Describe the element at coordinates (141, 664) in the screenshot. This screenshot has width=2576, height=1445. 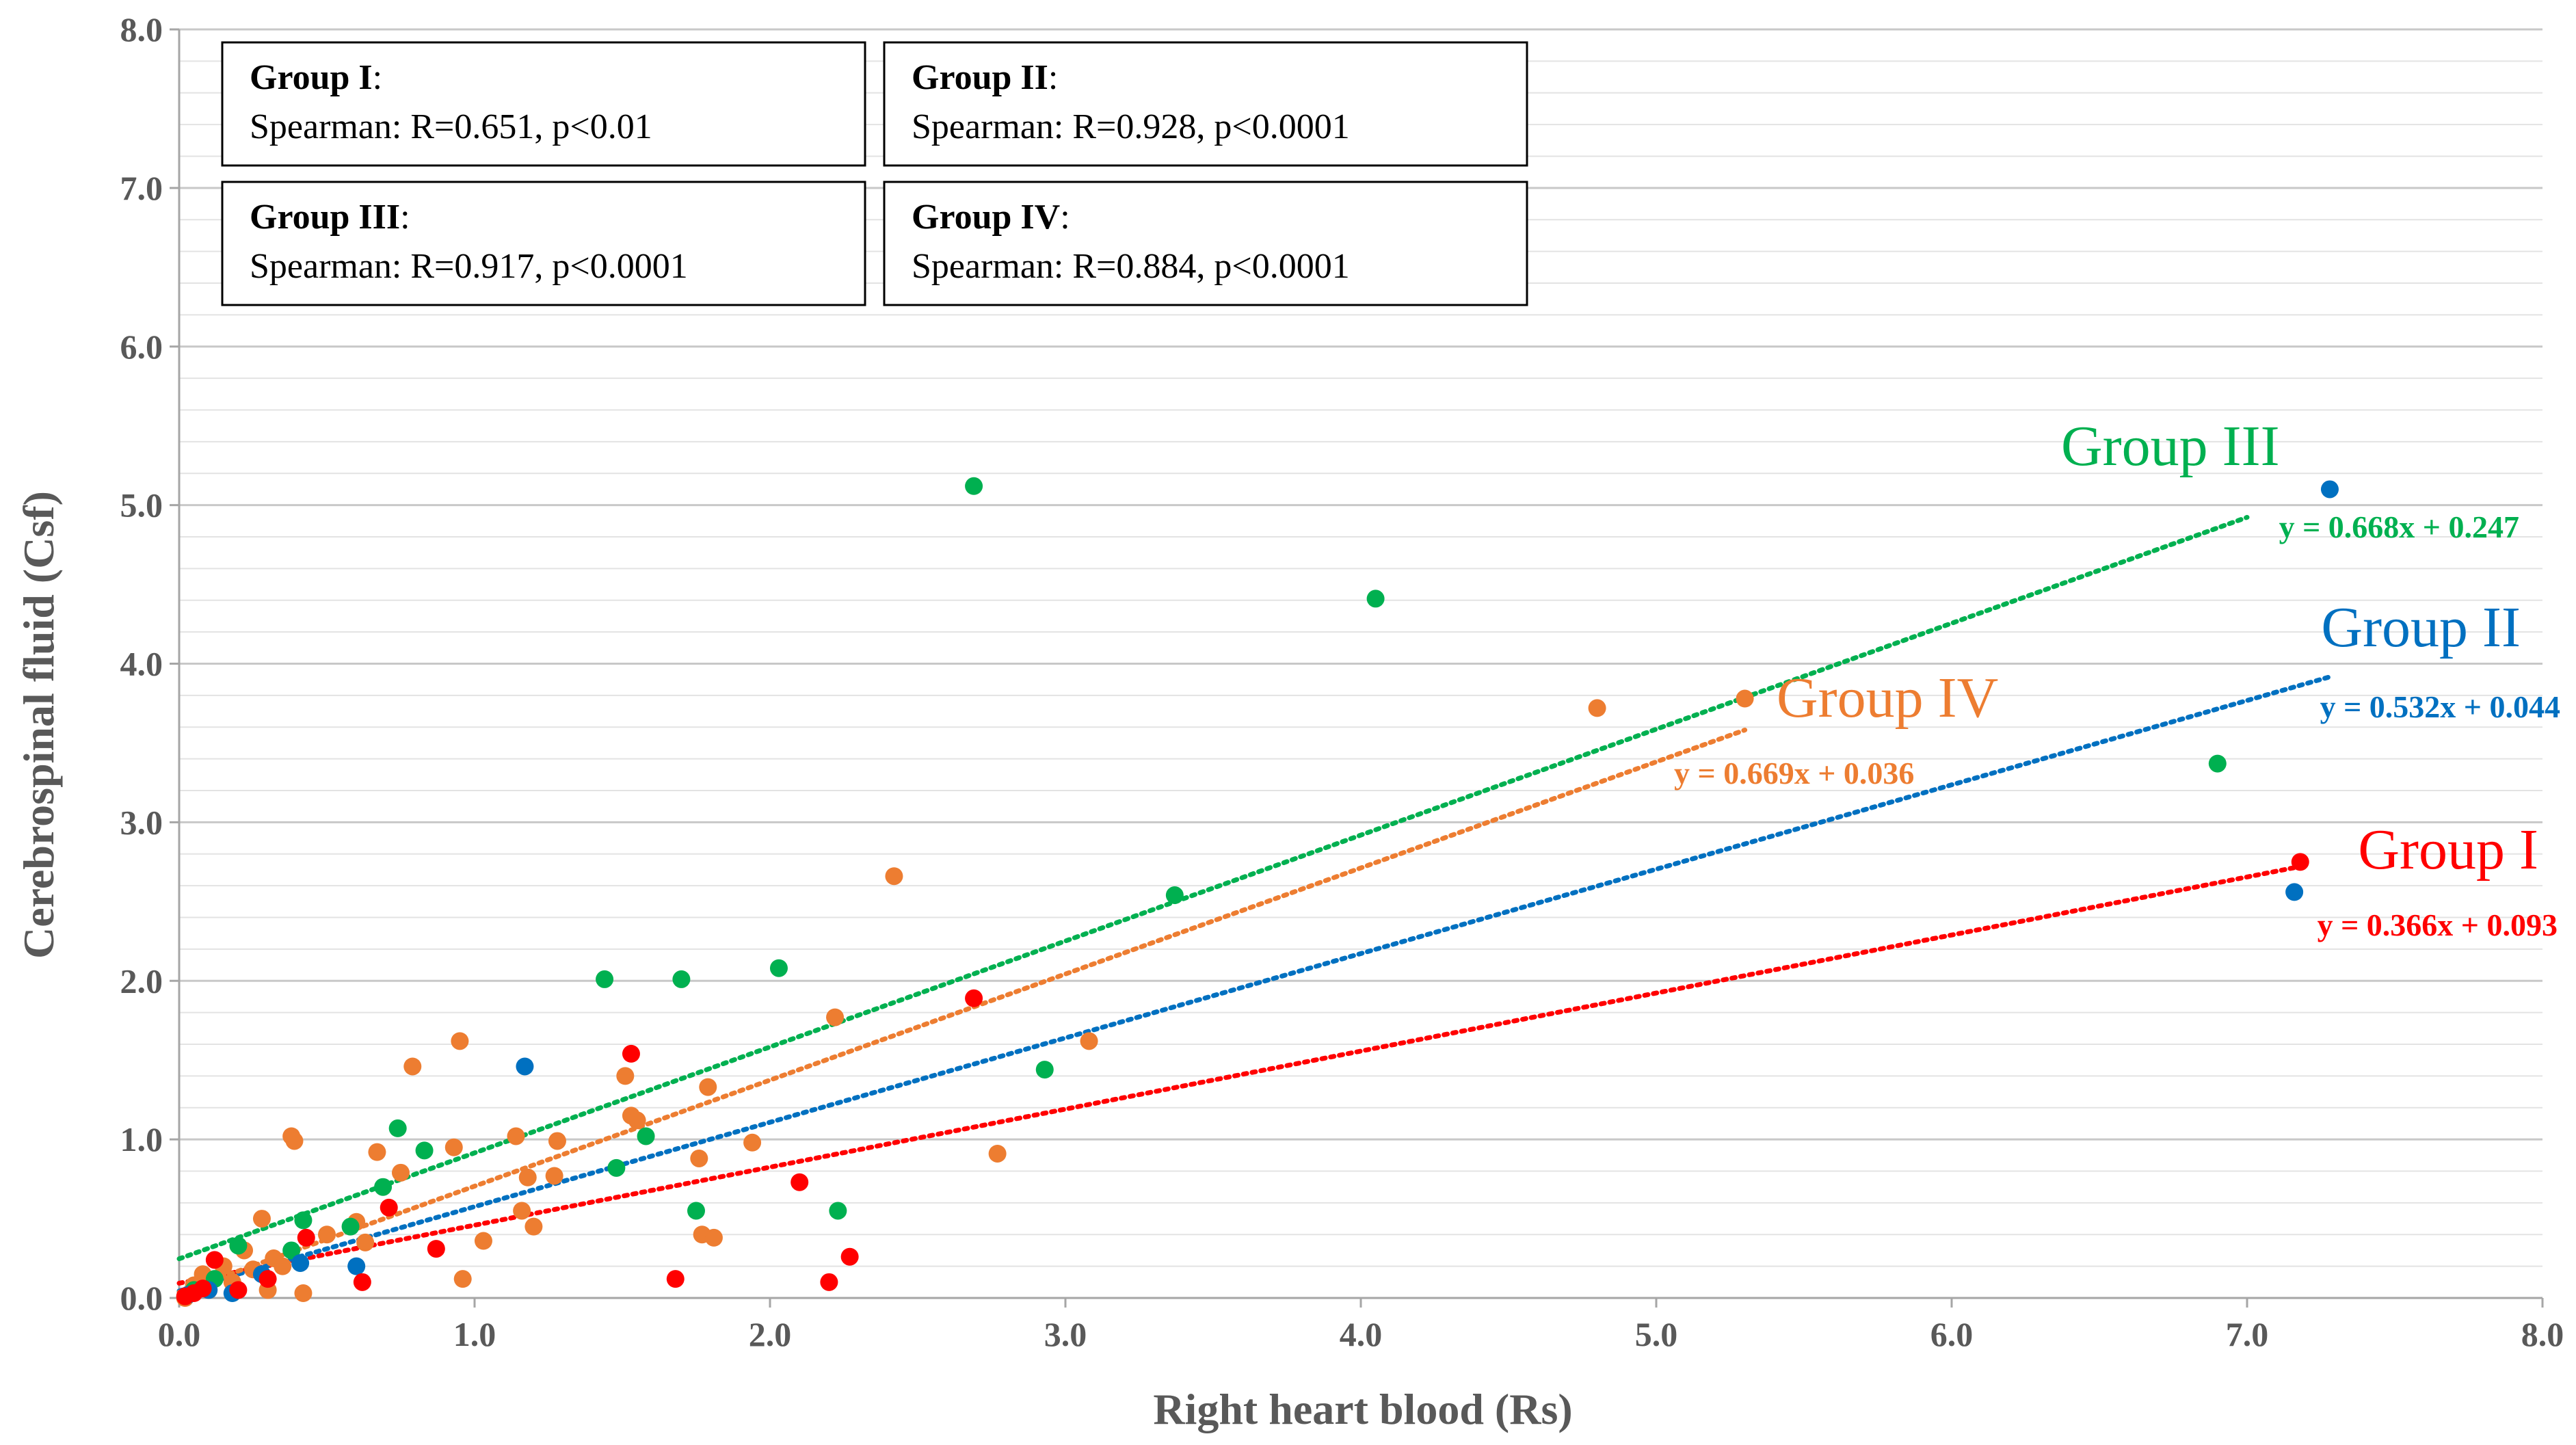
I see `y-tick-label: 4.0` at that location.